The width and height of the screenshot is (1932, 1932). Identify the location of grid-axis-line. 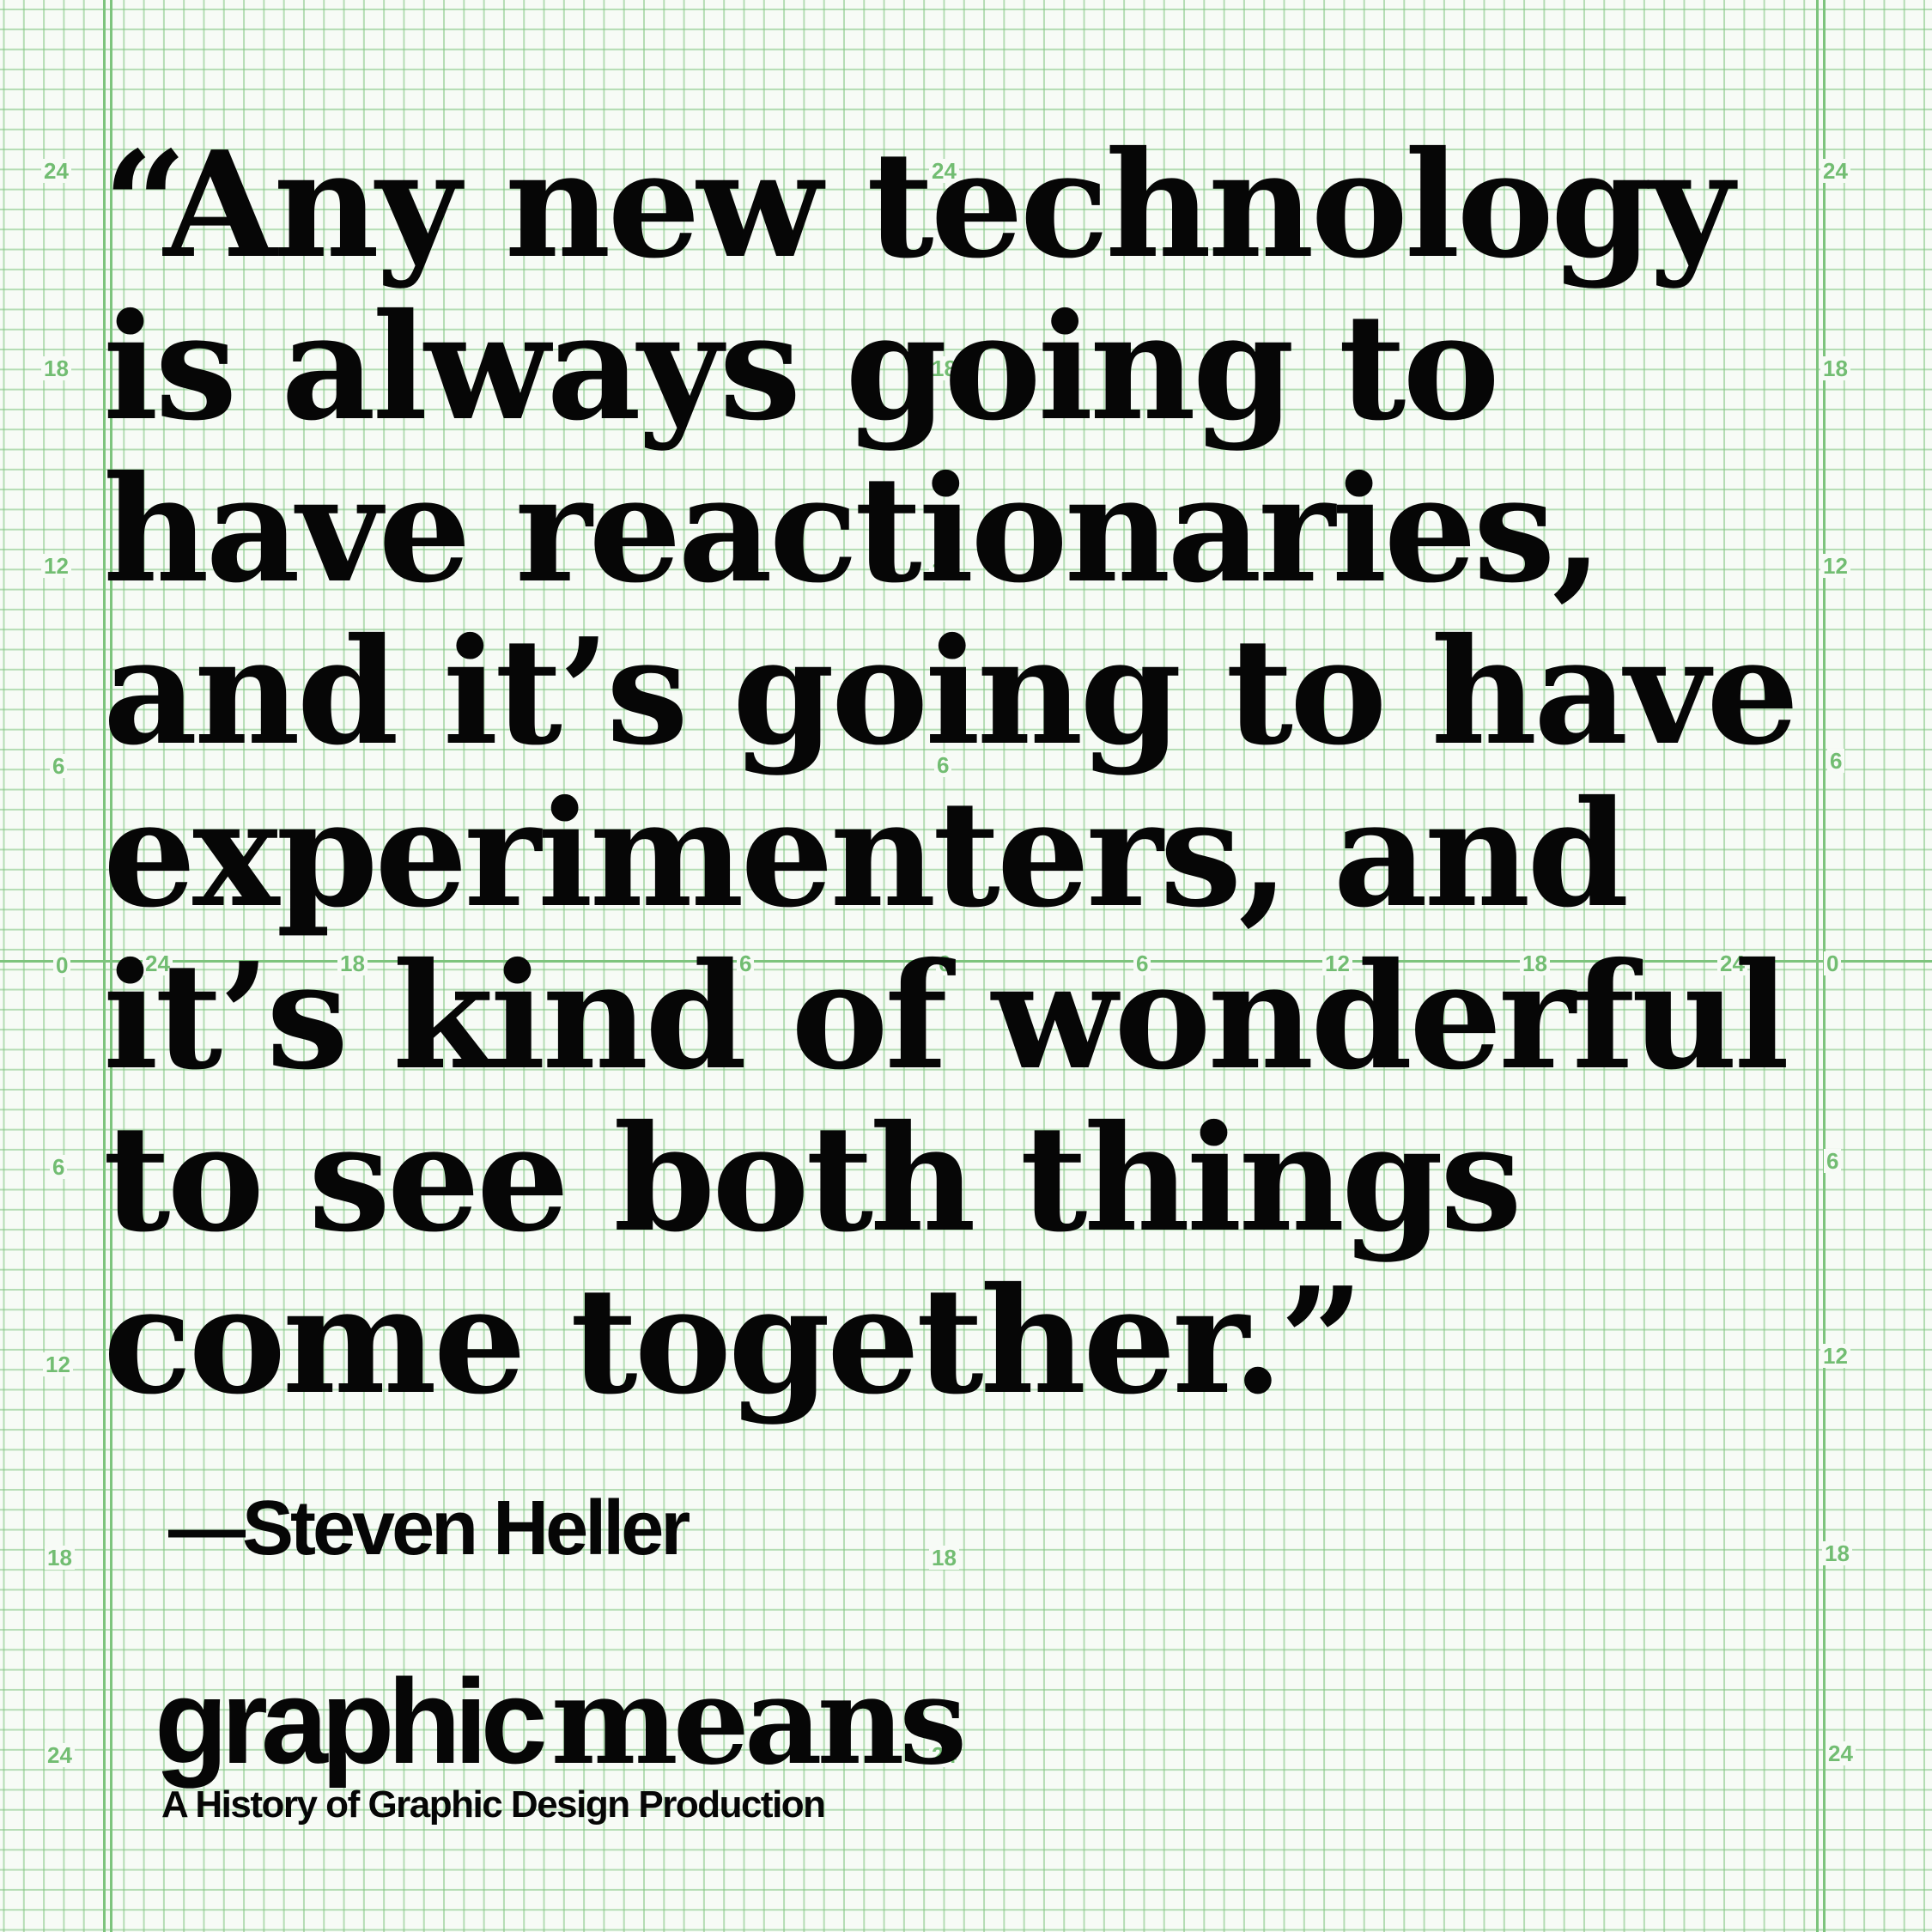
(966, 962).